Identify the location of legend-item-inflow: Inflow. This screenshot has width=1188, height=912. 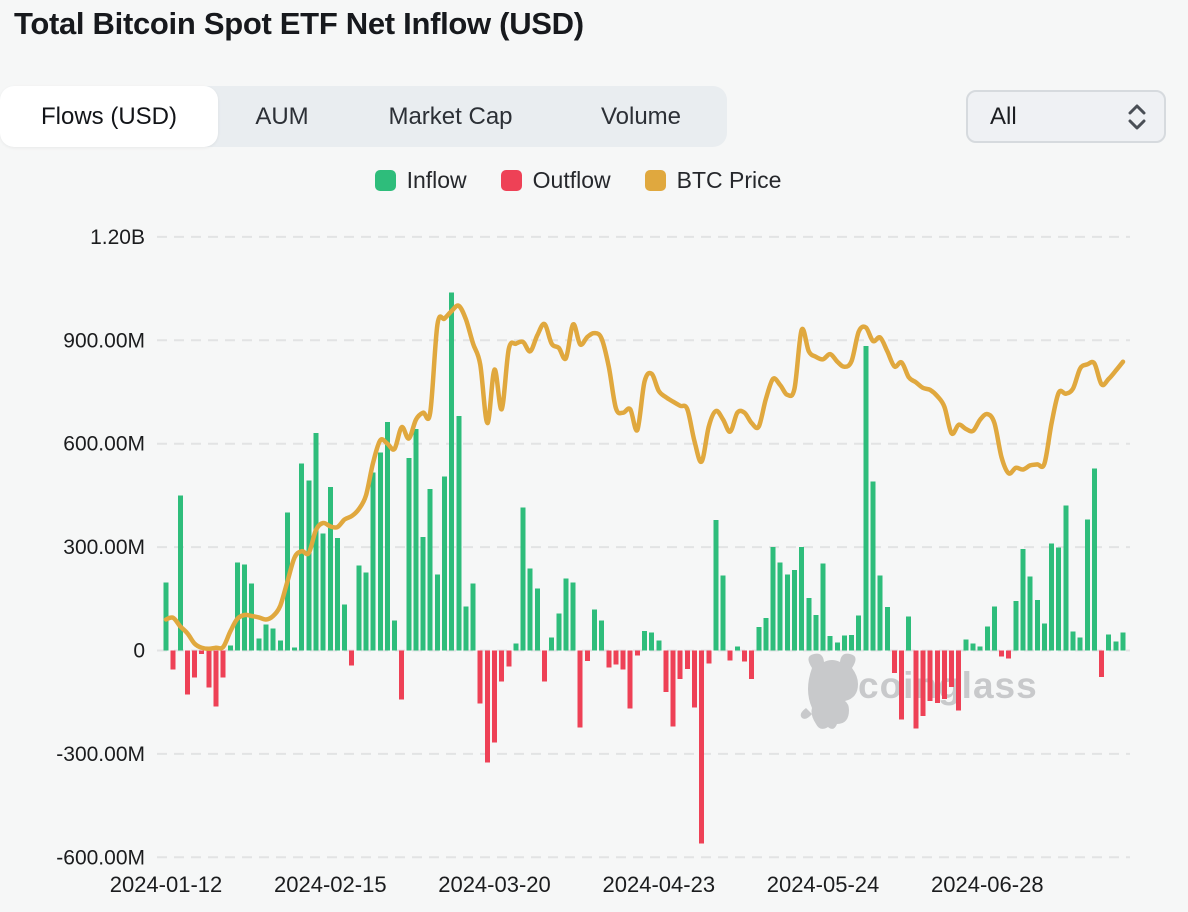
(420, 180).